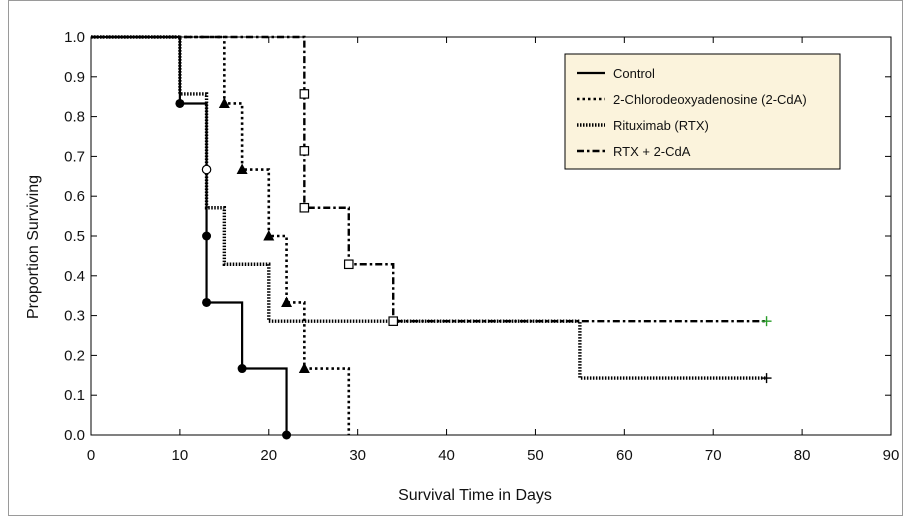  I want to click on y-tick-label: 0.6, so click(74, 196).